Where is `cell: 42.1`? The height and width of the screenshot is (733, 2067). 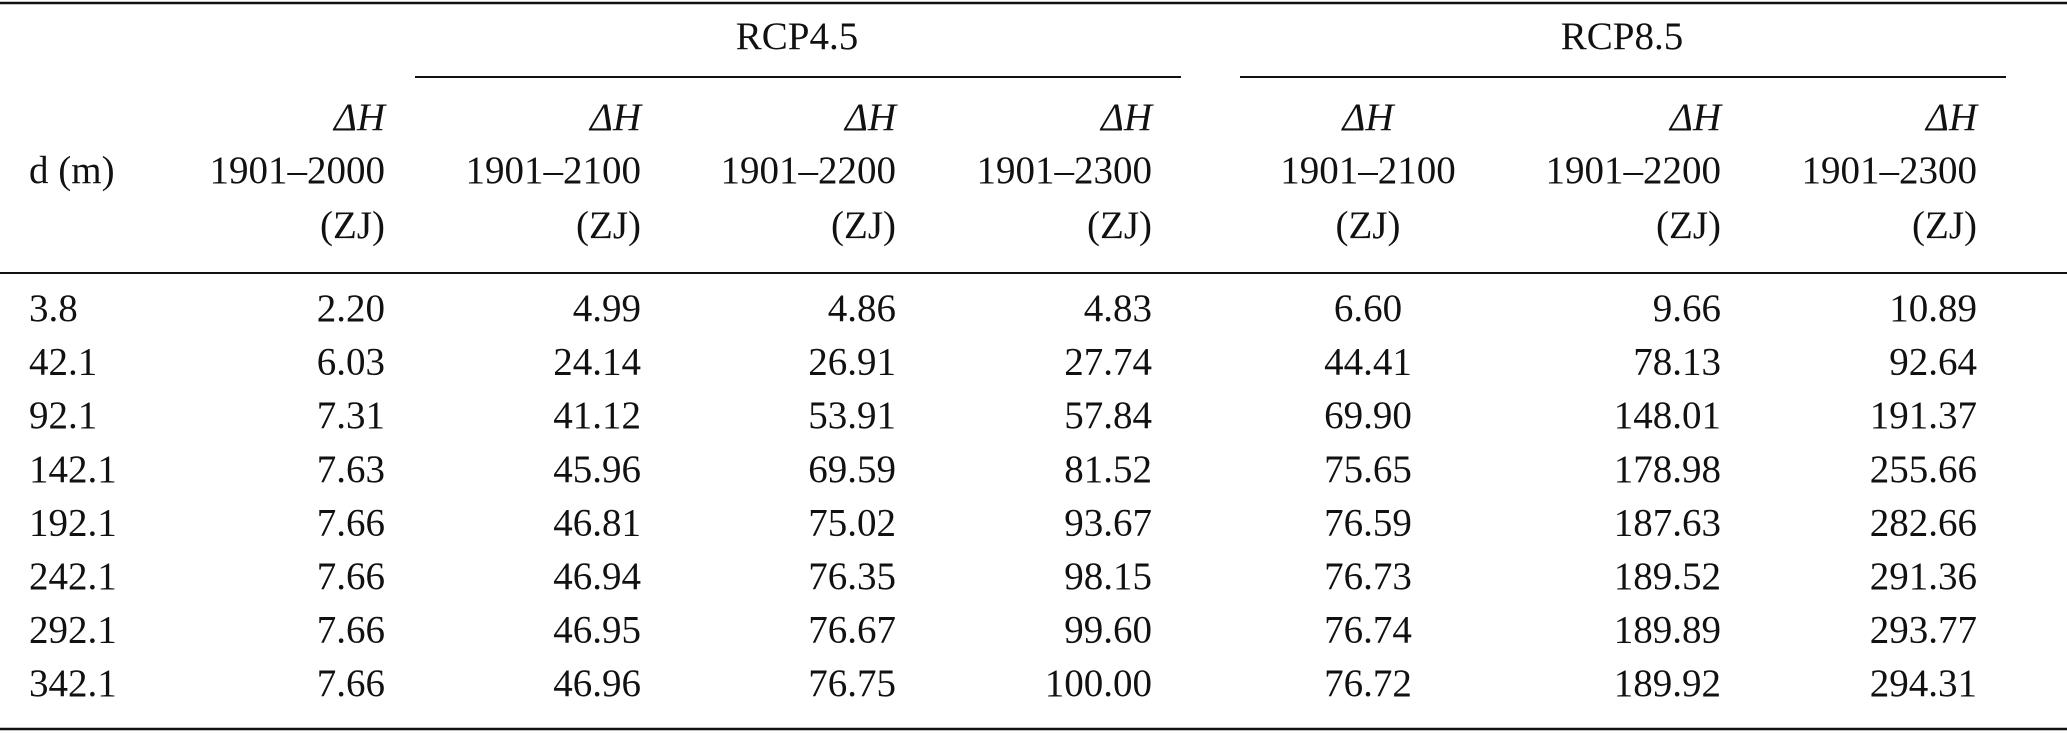
cell: 42.1 is located at coordinates (63, 362).